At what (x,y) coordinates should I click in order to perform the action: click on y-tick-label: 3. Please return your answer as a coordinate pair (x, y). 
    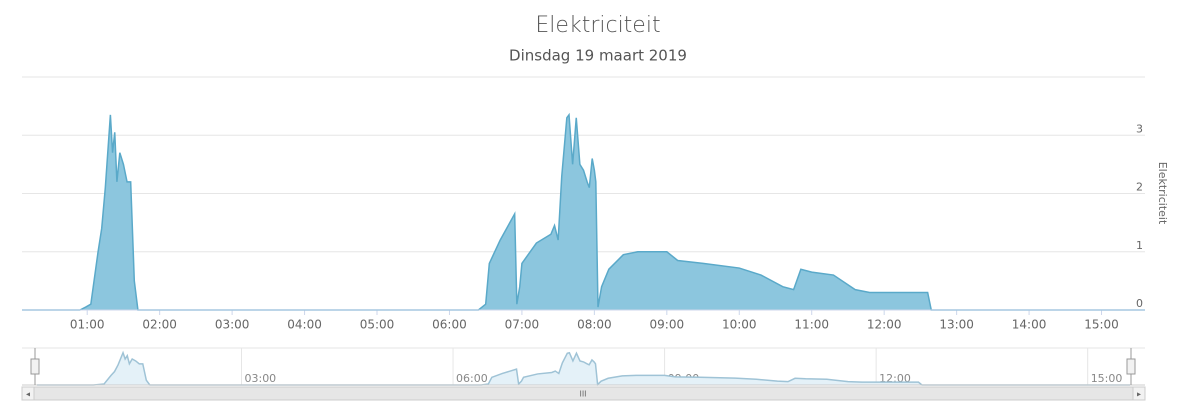
    Looking at the image, I should click on (1139, 128).